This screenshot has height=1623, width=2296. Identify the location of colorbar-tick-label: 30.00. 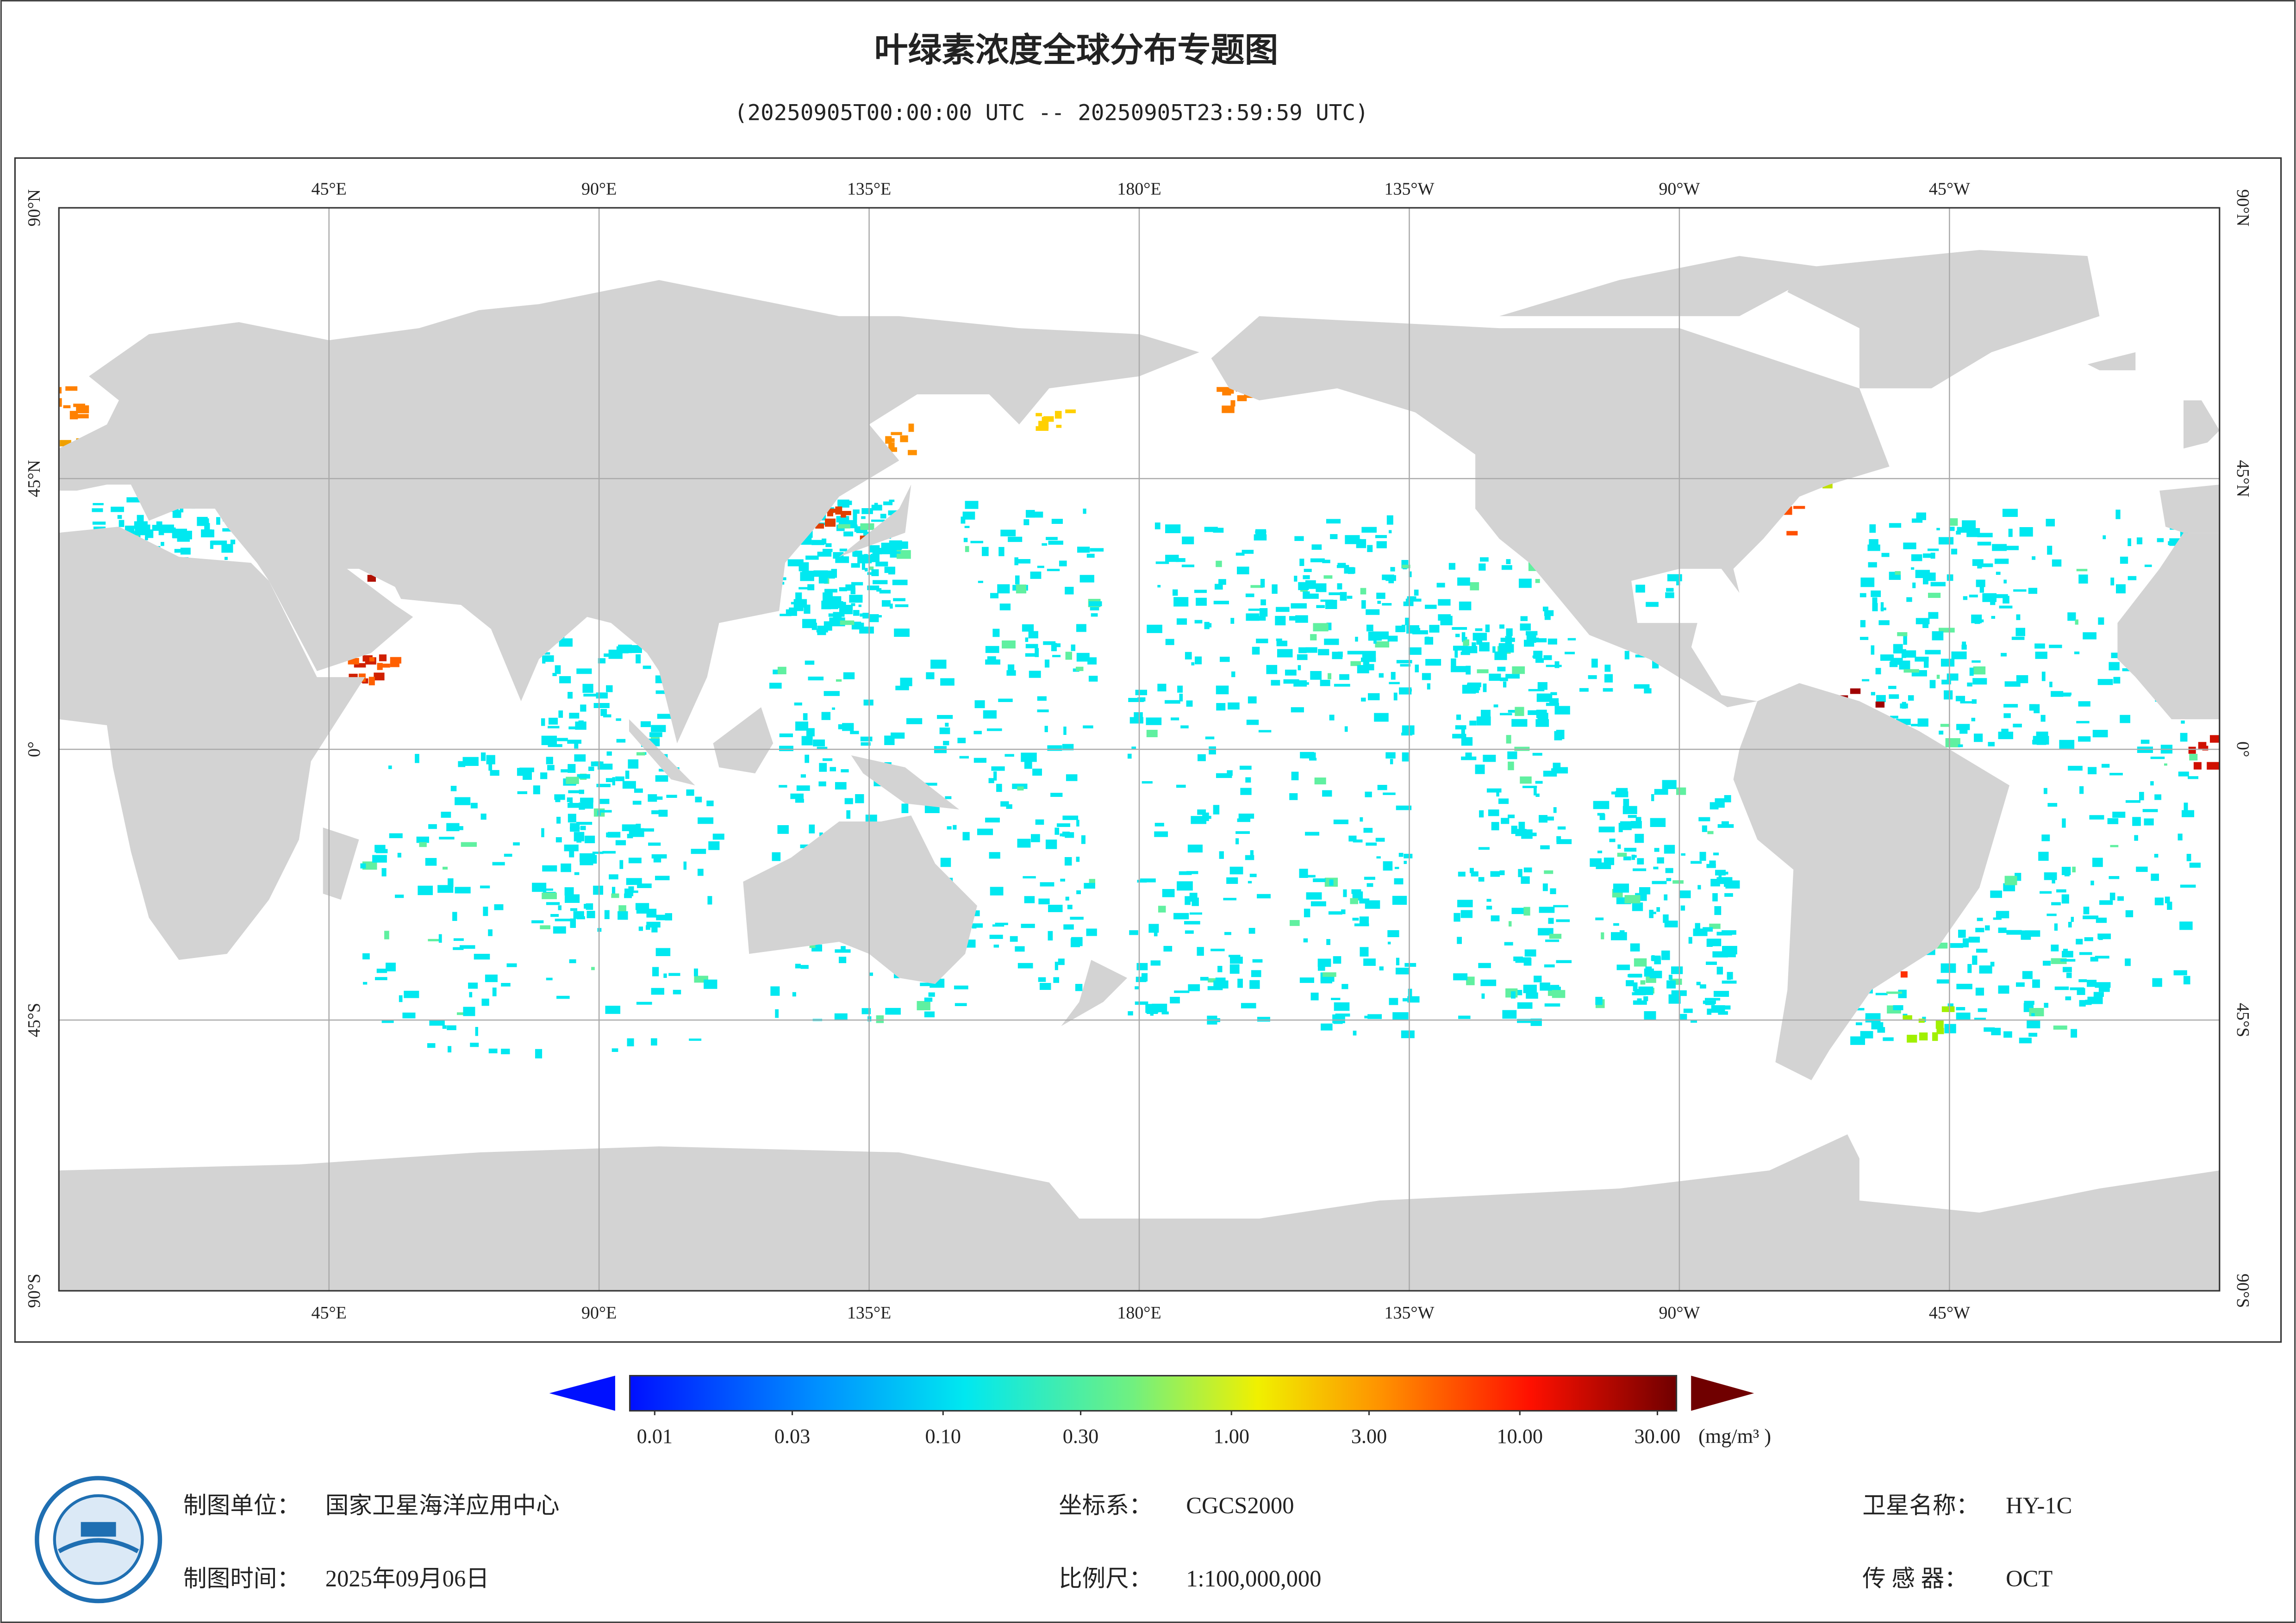
(1658, 1436).